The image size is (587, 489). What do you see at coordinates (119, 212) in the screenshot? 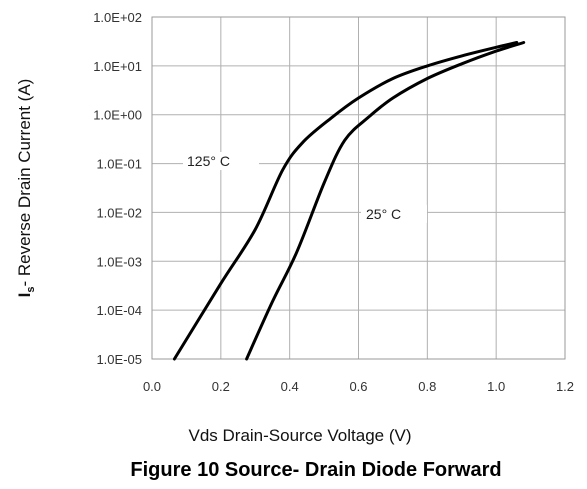
I see `y-tick-label: 1.0E-02` at bounding box center [119, 212].